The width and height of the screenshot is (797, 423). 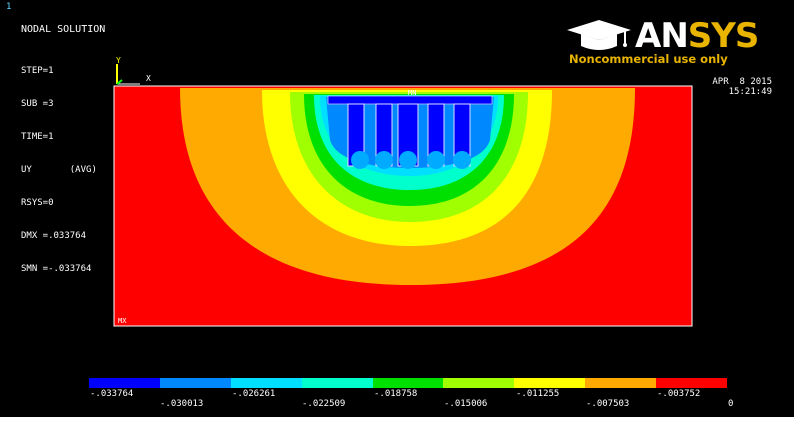 I want to click on axis-x-label: X, so click(x=148, y=78).